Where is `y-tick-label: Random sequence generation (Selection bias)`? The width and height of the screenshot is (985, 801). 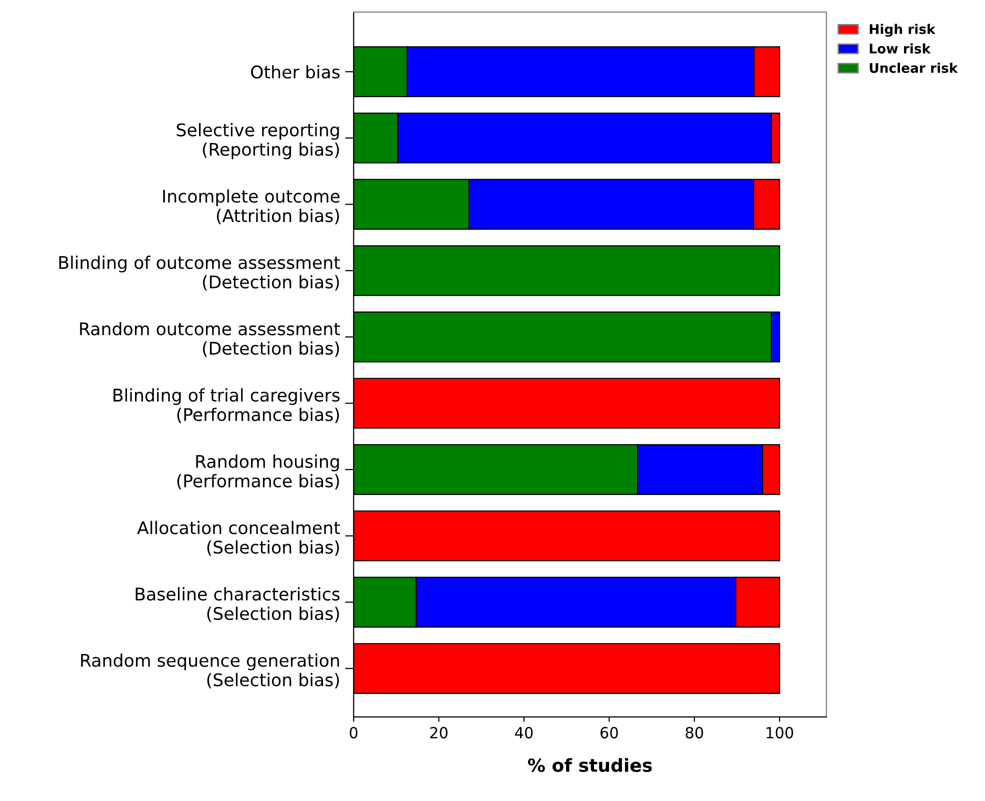 y-tick-label: Random sequence generation (Selection bias) is located at coordinates (210, 670).